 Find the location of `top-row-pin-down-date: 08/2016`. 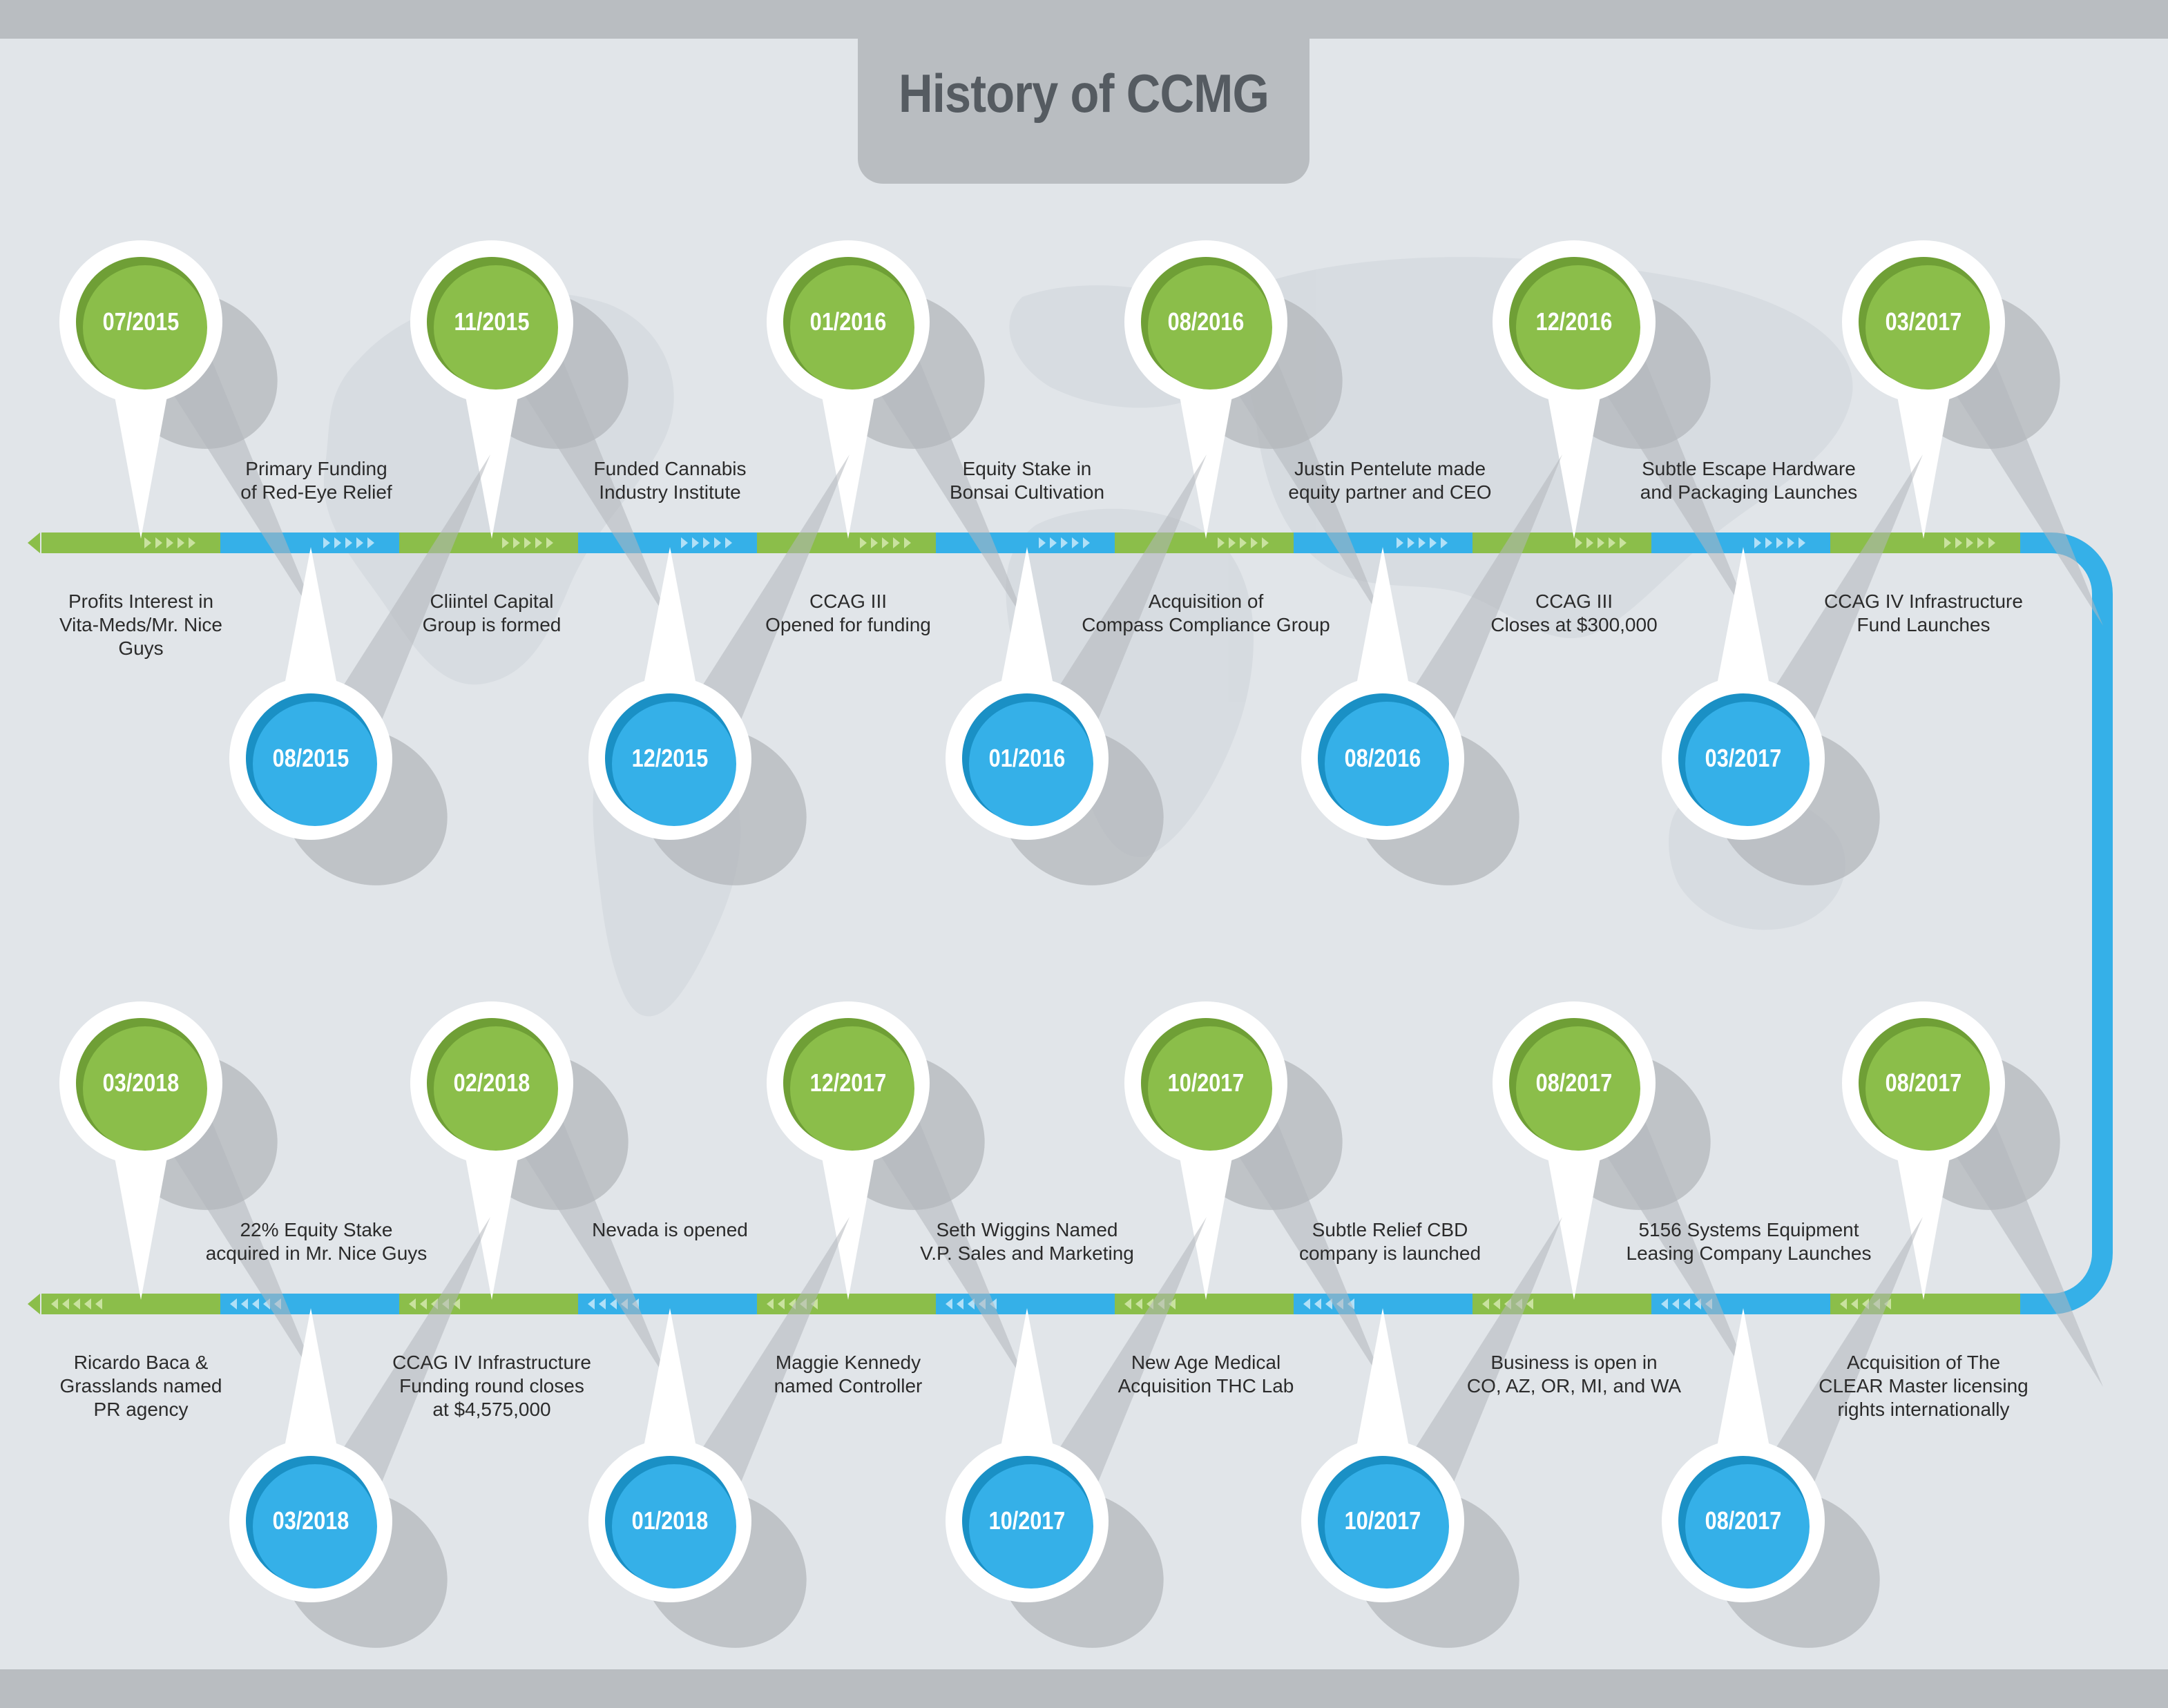

top-row-pin-down-date: 08/2016 is located at coordinates (1382, 758).